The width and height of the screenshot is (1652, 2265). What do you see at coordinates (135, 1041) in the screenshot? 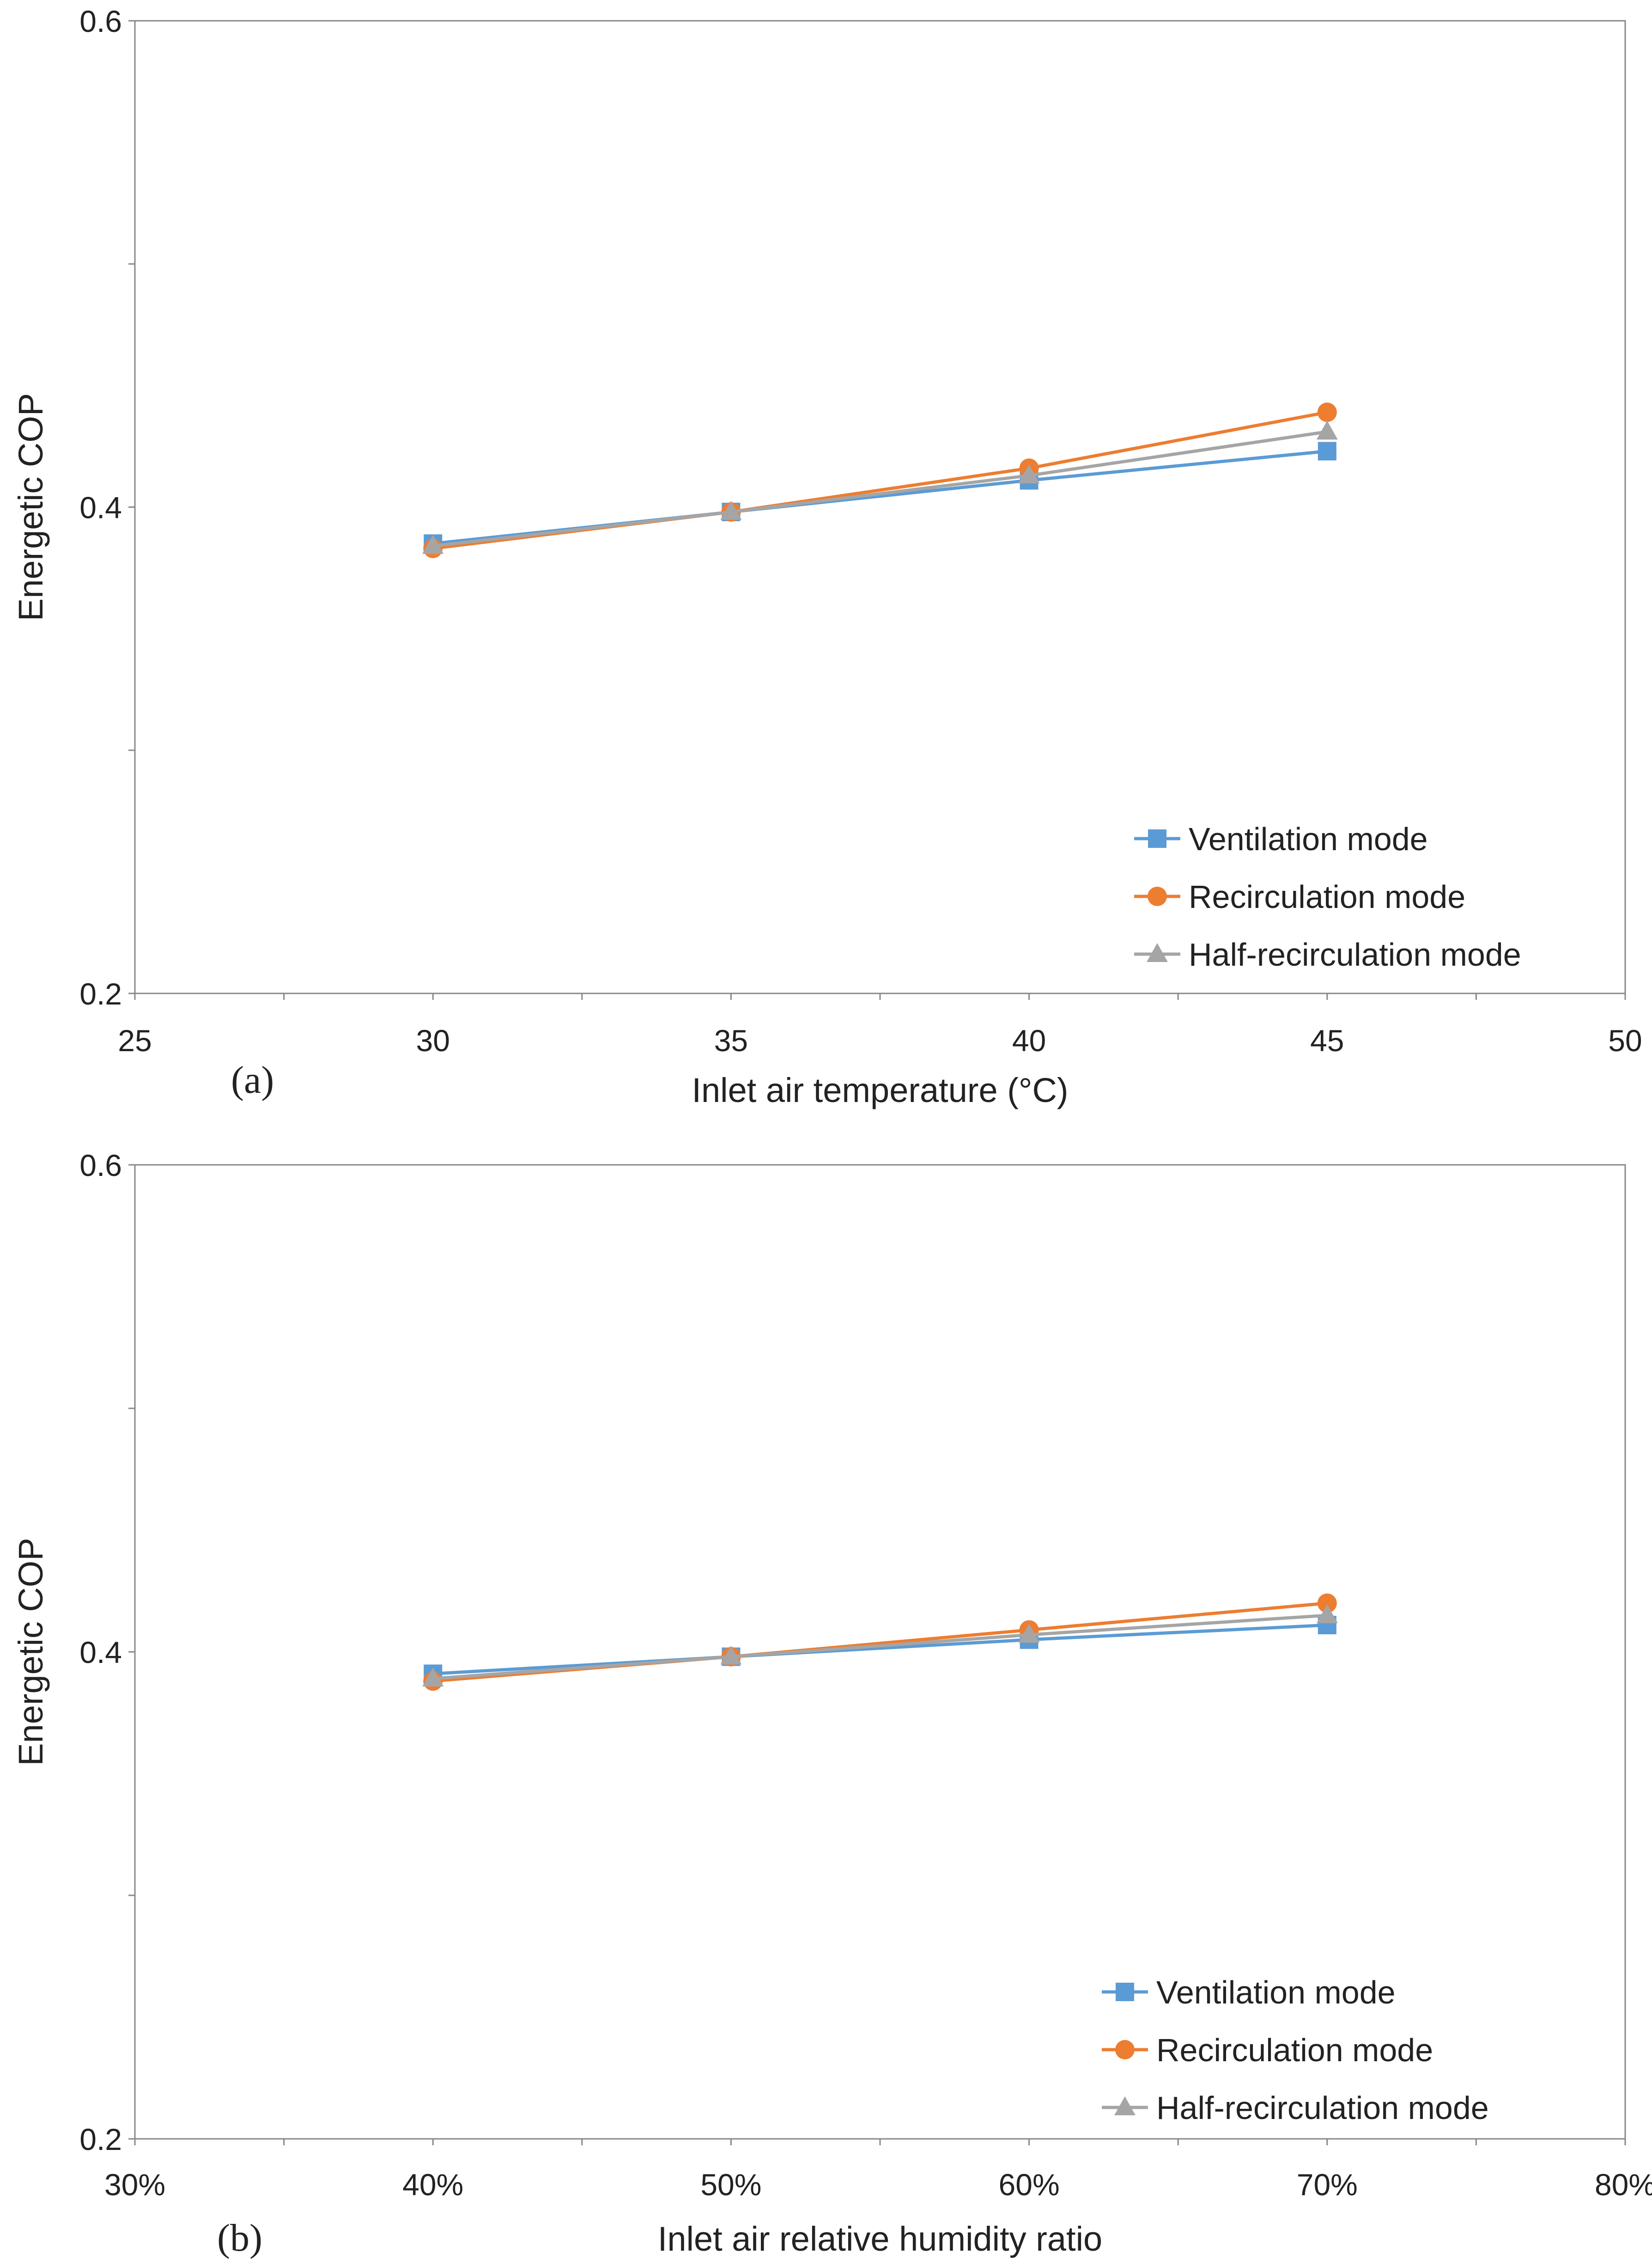
I see `x-tick-label: 25` at bounding box center [135, 1041].